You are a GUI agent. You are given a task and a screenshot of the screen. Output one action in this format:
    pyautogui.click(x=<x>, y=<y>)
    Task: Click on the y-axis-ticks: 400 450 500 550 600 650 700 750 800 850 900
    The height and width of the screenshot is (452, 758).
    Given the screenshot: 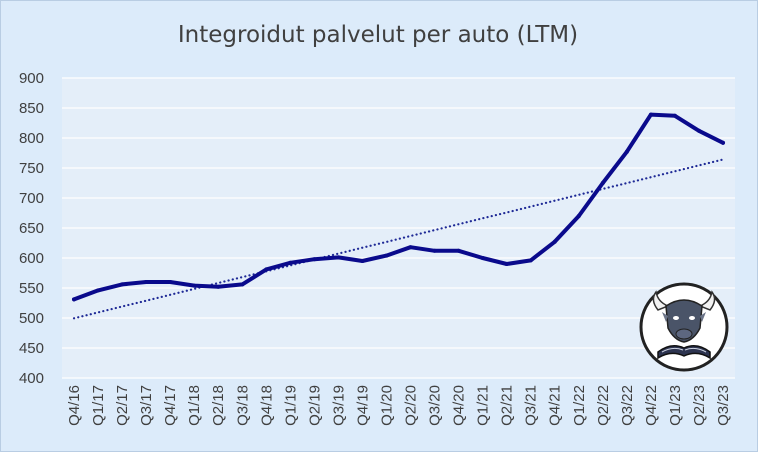 What is the action you would take?
    pyautogui.click(x=31, y=228)
    